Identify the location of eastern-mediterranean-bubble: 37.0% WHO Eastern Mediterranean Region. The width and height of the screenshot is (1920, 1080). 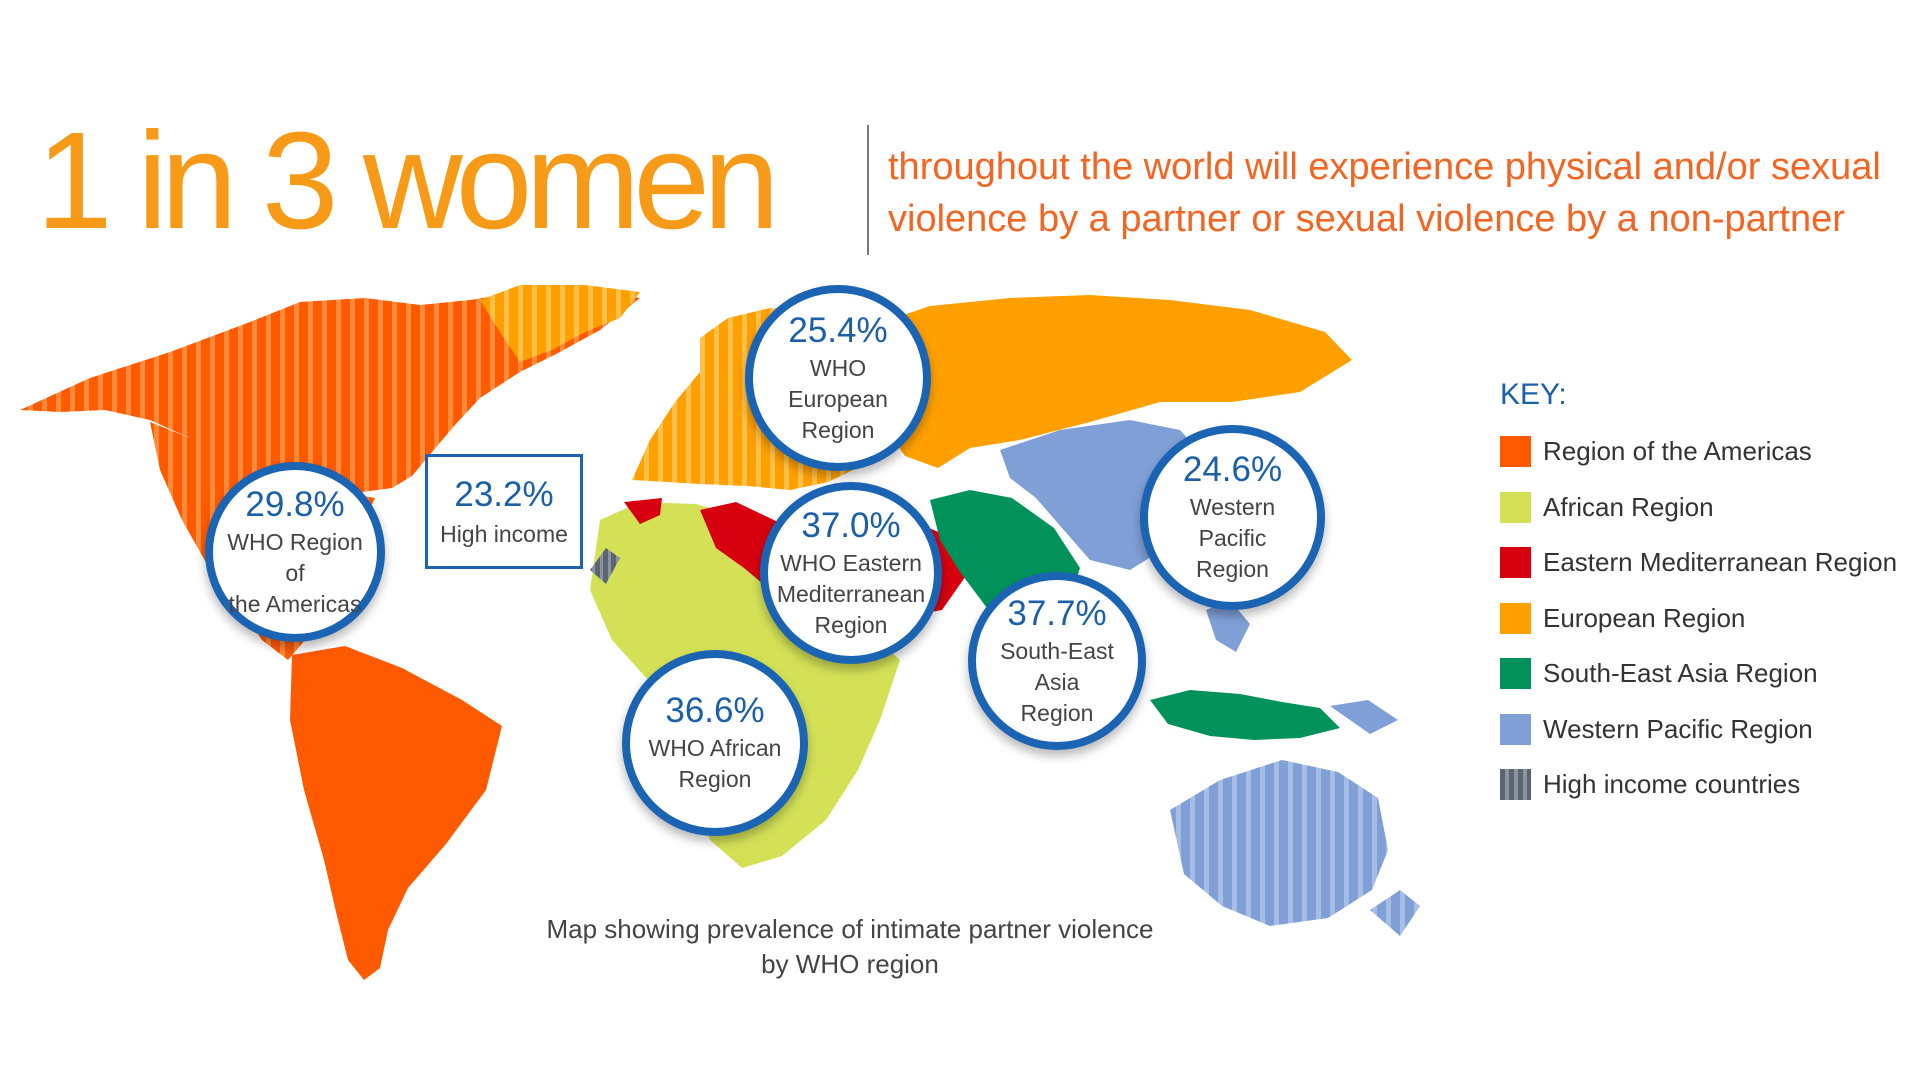
(851, 573).